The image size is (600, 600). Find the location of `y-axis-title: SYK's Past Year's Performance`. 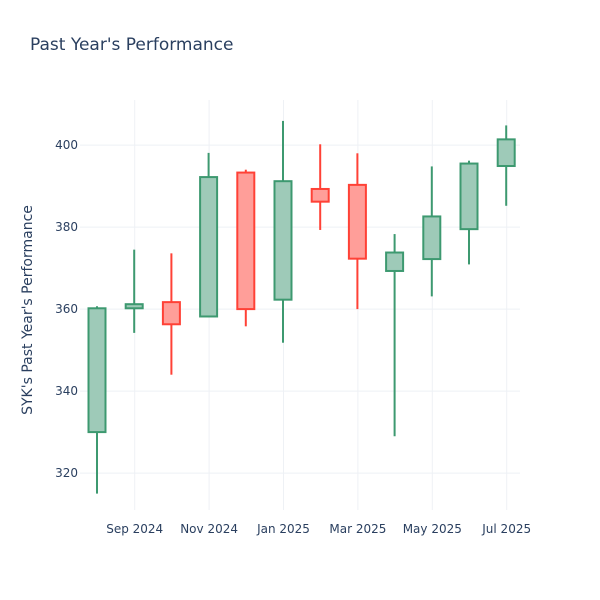

y-axis-title: SYK's Past Year's Performance is located at coordinates (28, 310).